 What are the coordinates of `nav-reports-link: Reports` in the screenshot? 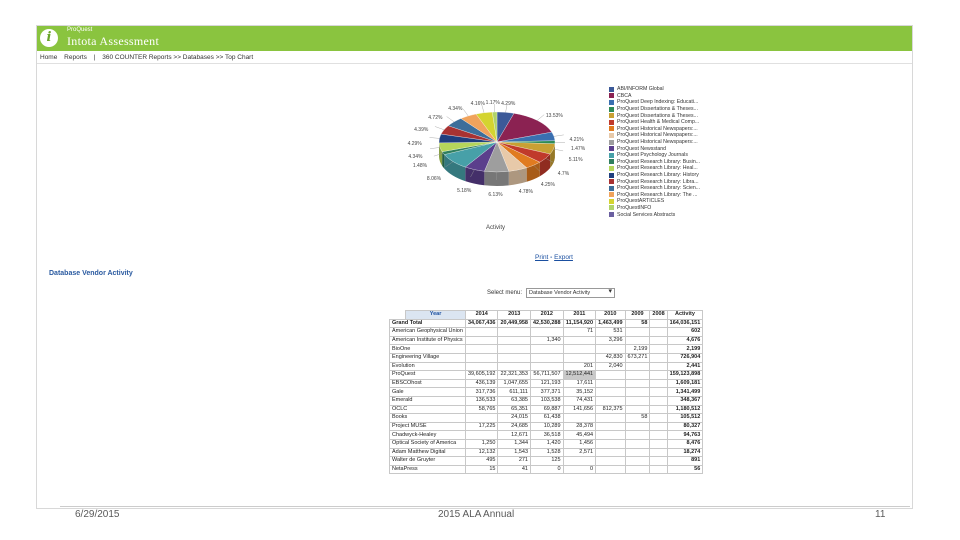 It's located at (75, 57).